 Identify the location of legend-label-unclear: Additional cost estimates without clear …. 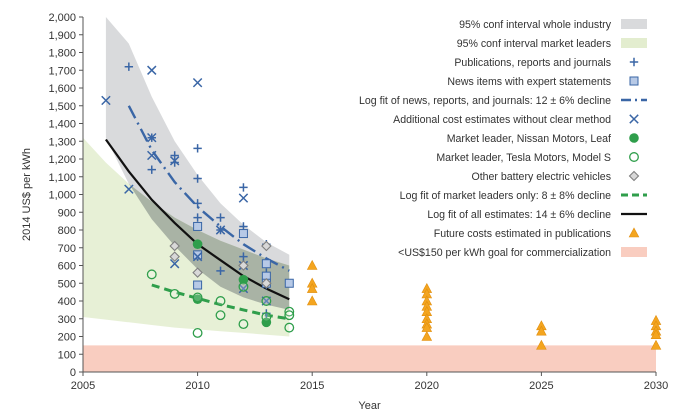
(502, 120).